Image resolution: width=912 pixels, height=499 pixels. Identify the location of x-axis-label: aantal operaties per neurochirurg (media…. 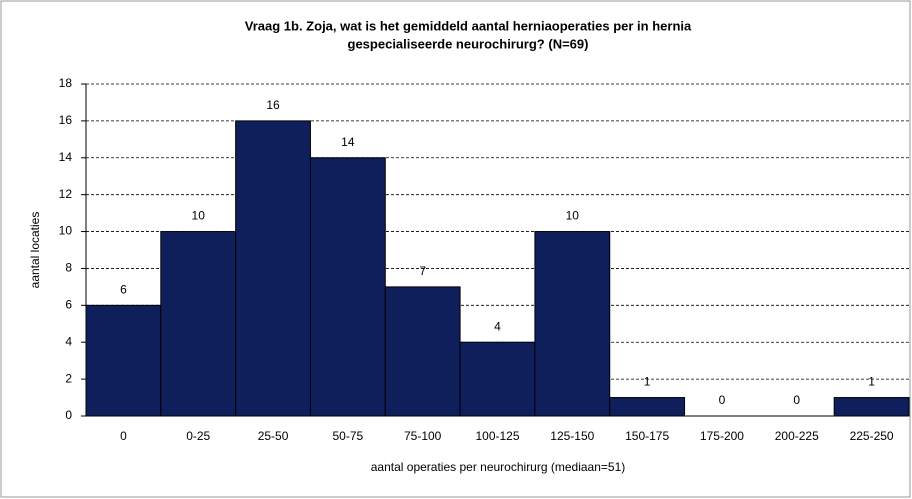
(498, 467).